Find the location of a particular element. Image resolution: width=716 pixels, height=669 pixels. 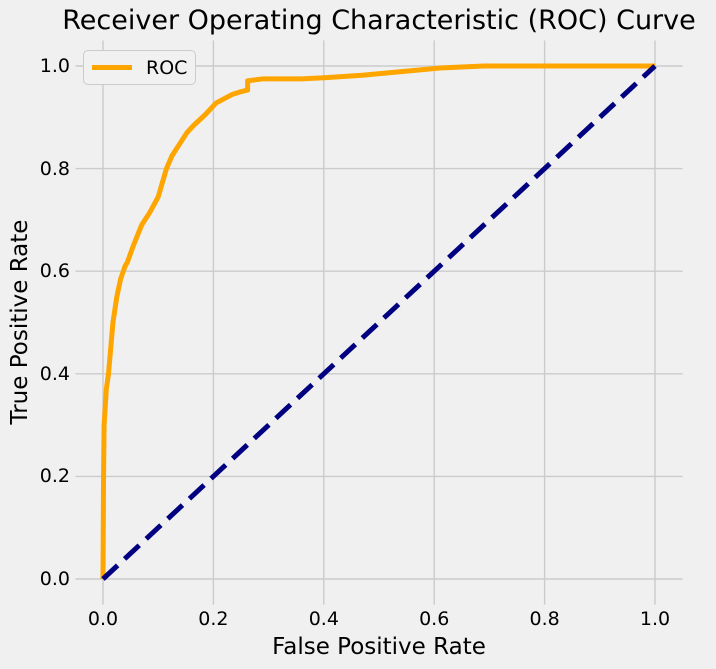

x-tick-label: 0.2 is located at coordinates (213, 619).